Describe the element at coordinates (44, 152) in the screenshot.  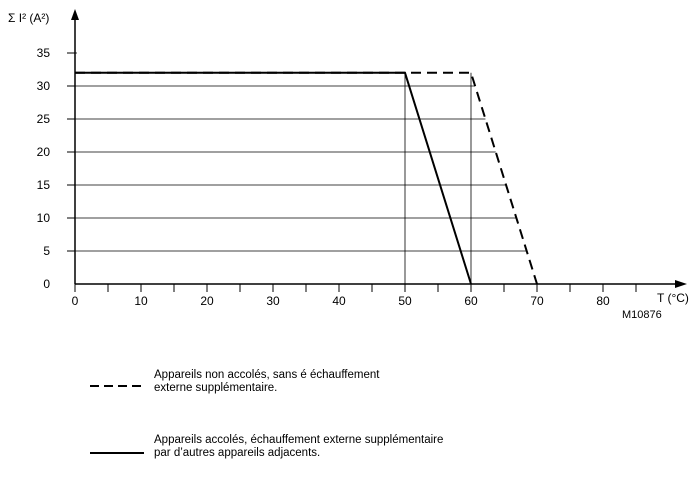
I see `y-tick-label-20: 20` at that location.